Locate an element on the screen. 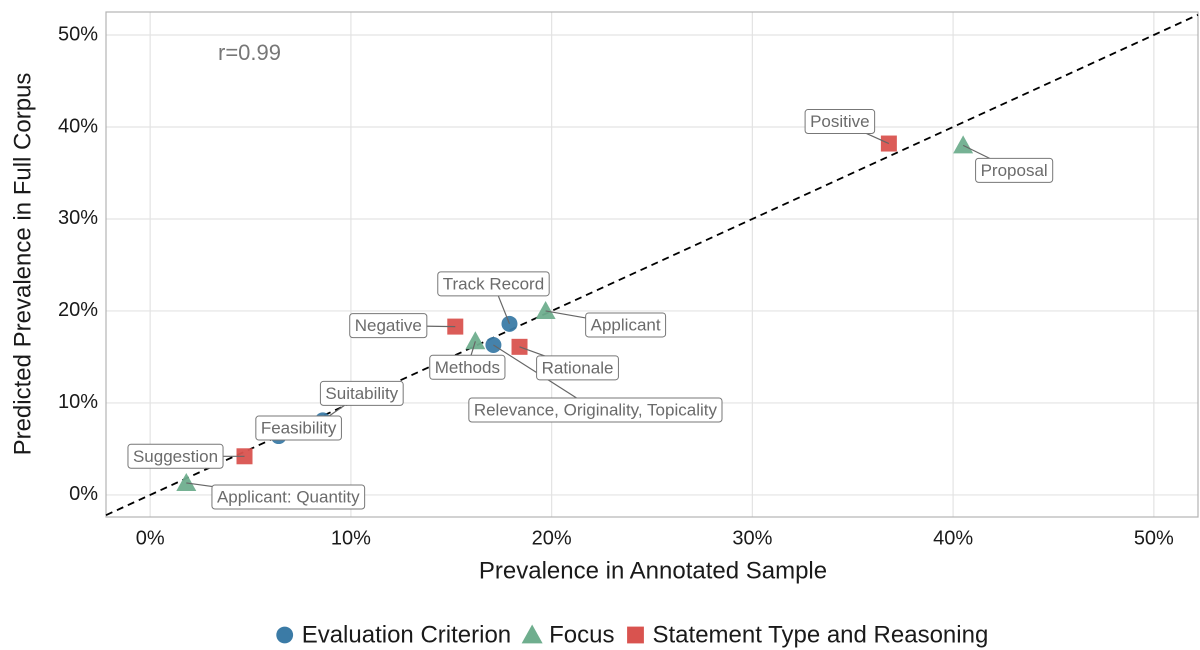 This screenshot has height=650, width=1200. legend-text: Statement Type and Reasoning is located at coordinates (821, 634).